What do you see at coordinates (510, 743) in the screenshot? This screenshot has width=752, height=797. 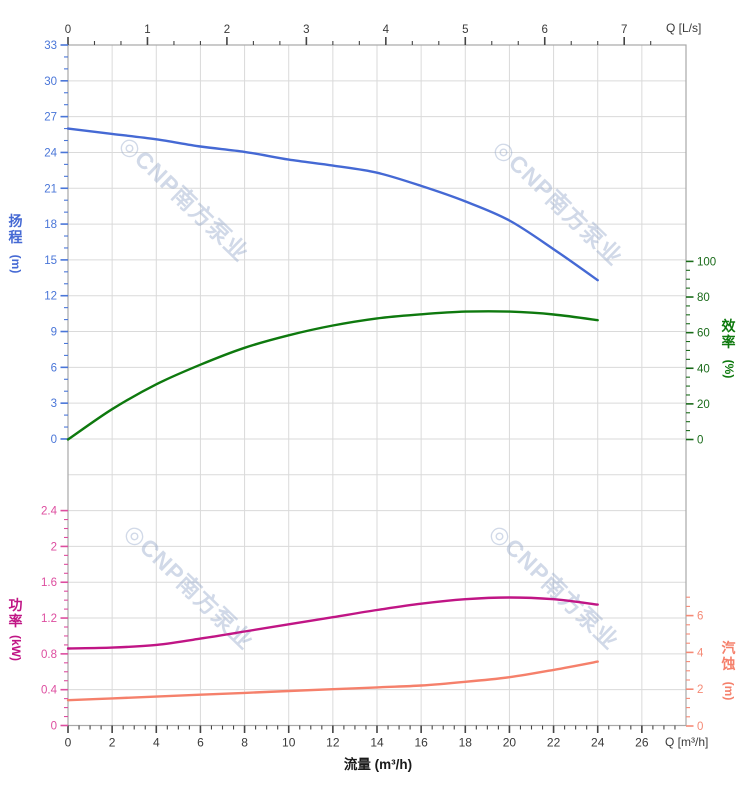 I see `bottom-axis-tick-label: 20` at bounding box center [510, 743].